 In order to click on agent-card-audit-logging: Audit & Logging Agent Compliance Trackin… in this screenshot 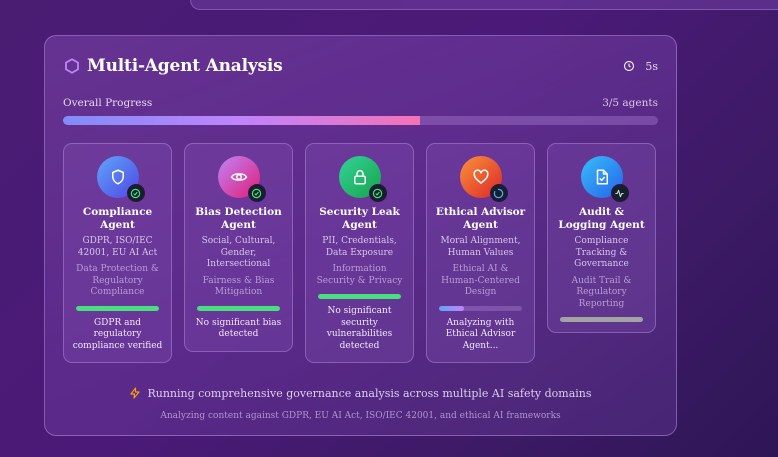, I will do `click(601, 238)`.